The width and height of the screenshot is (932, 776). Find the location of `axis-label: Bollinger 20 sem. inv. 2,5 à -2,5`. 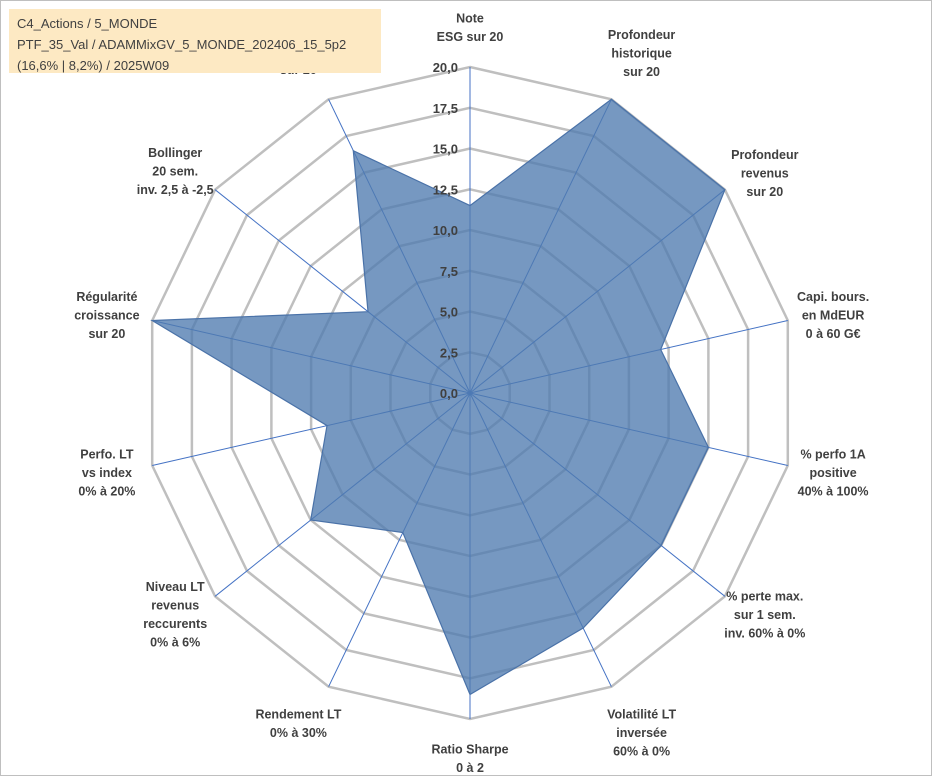

axis-label: Bollinger 20 sem. inv. 2,5 à -2,5 is located at coordinates (175, 171).